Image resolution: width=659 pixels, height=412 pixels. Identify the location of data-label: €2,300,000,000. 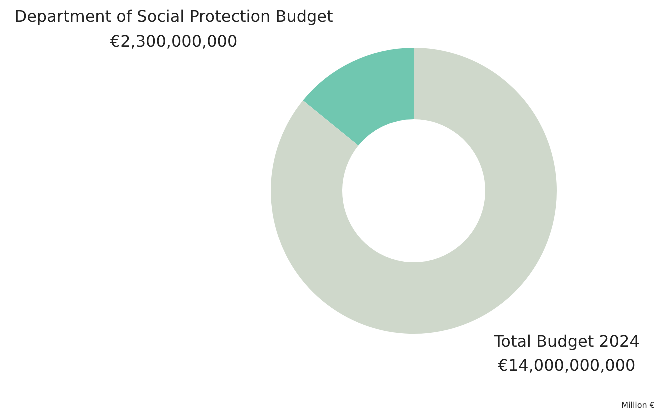
(174, 42).